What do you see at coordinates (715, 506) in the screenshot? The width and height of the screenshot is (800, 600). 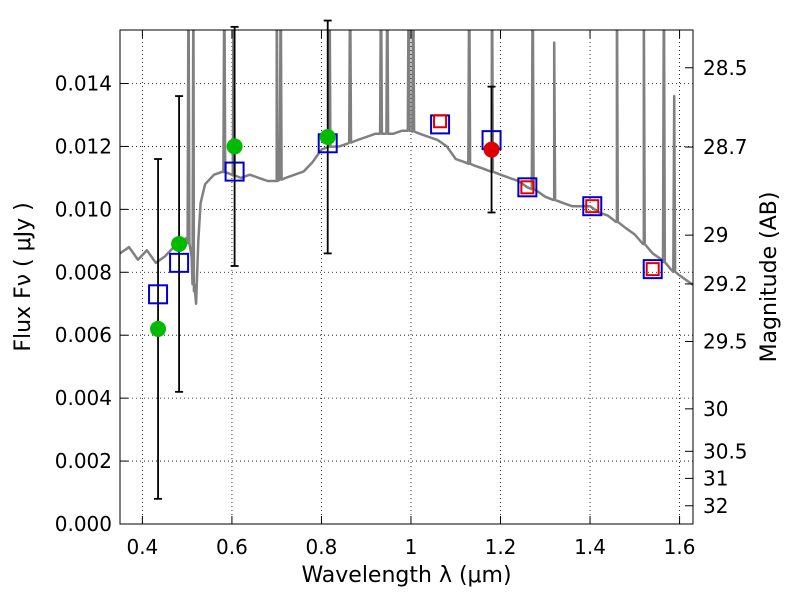 I see `y2-tick-label: 32` at bounding box center [715, 506].